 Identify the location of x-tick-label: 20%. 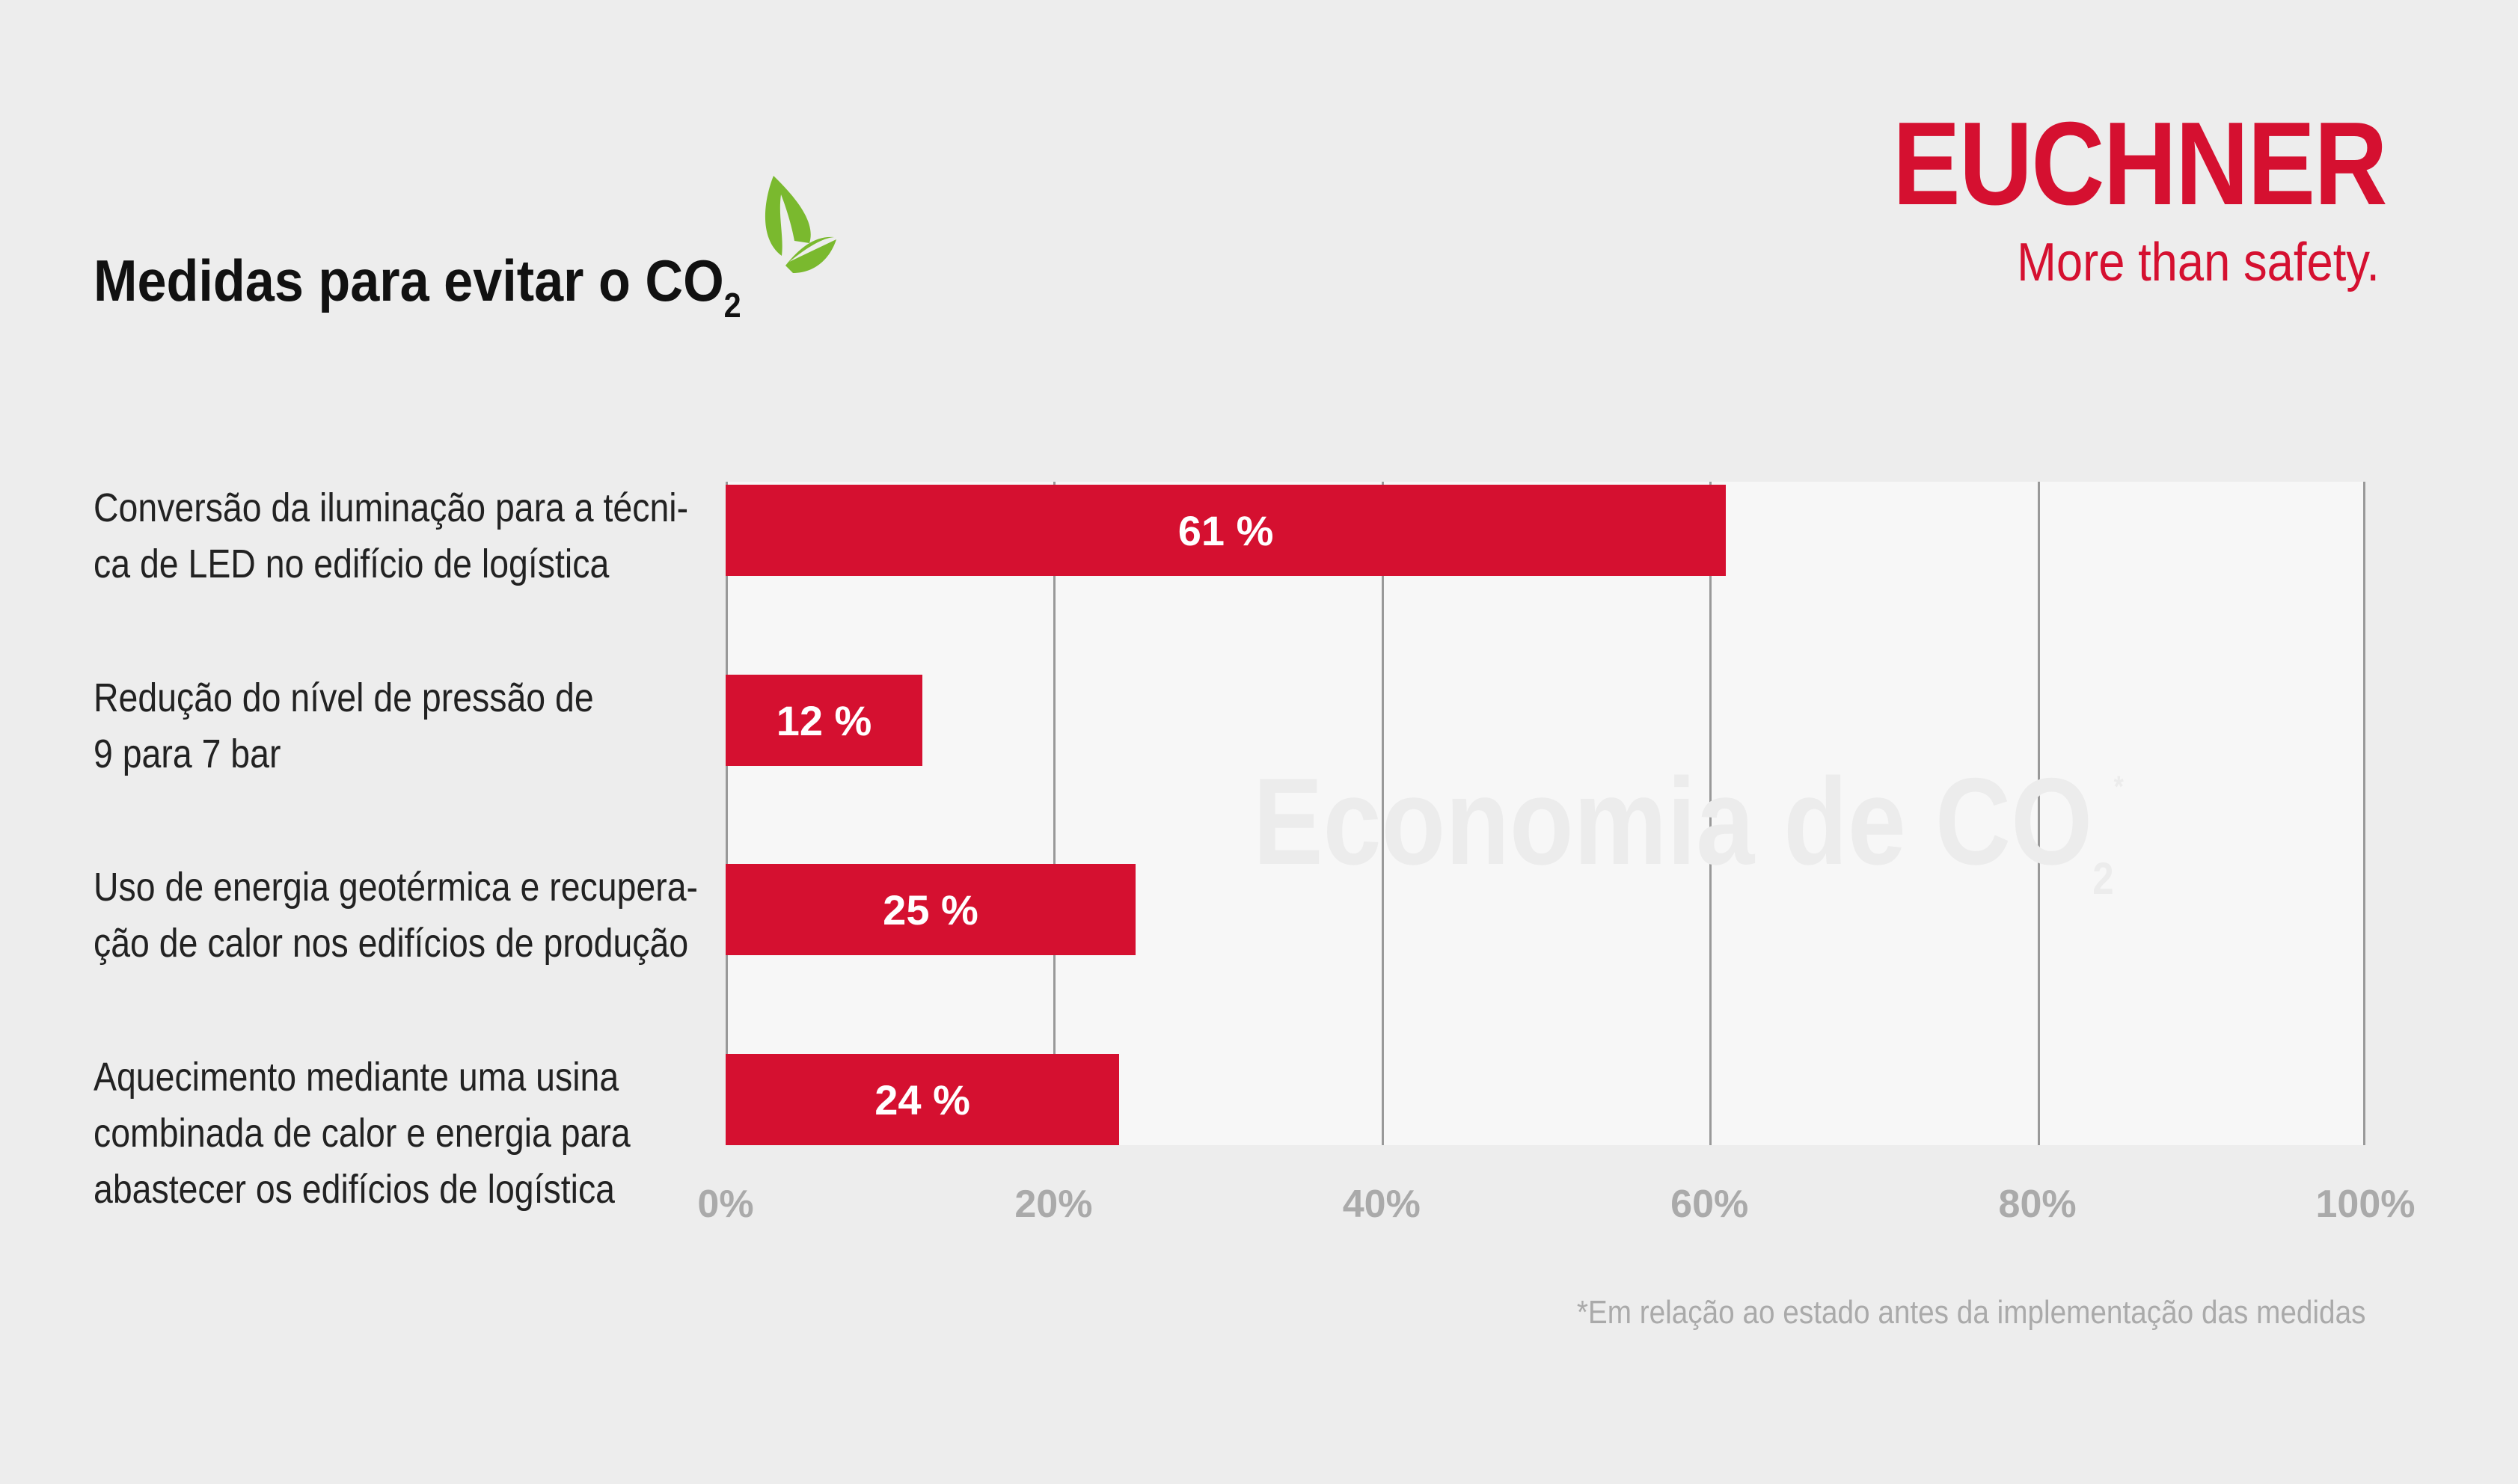
(1053, 1204).